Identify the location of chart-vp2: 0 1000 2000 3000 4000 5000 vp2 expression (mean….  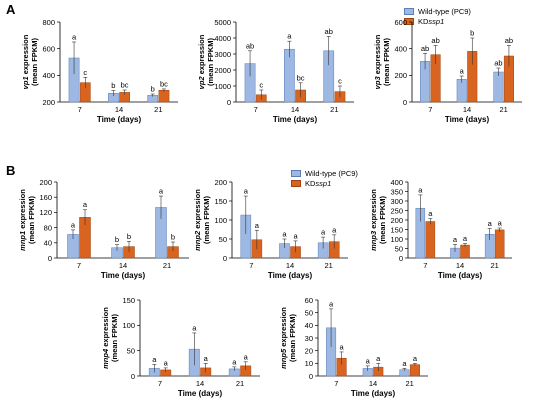
(275, 71).